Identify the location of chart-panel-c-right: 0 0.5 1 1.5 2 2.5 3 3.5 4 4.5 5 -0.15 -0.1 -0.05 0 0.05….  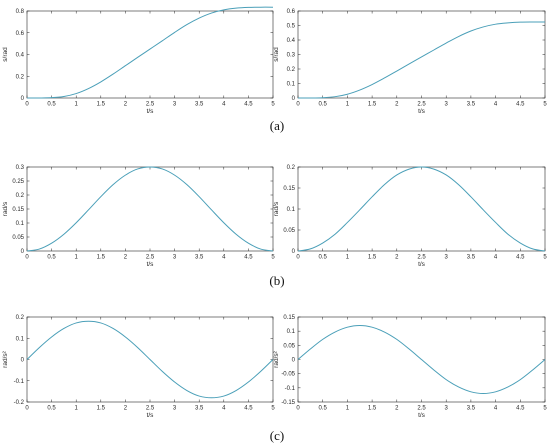
(410, 367).